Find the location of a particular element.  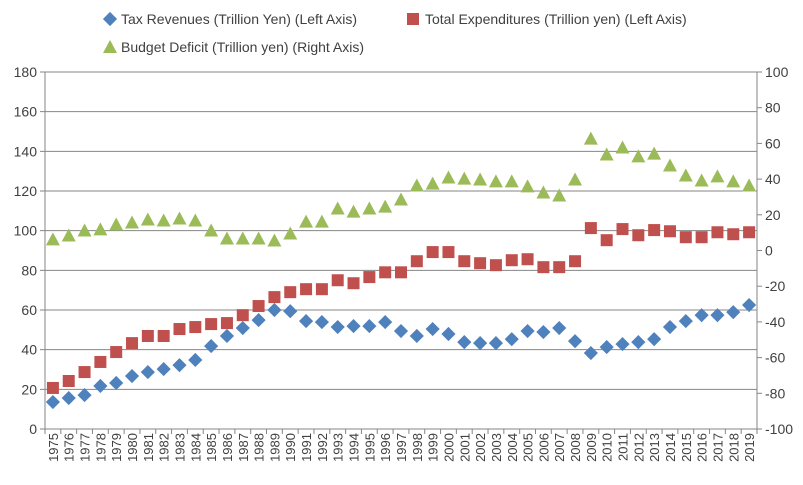

x-axis-tick-label: 1979 is located at coordinates (116, 447).